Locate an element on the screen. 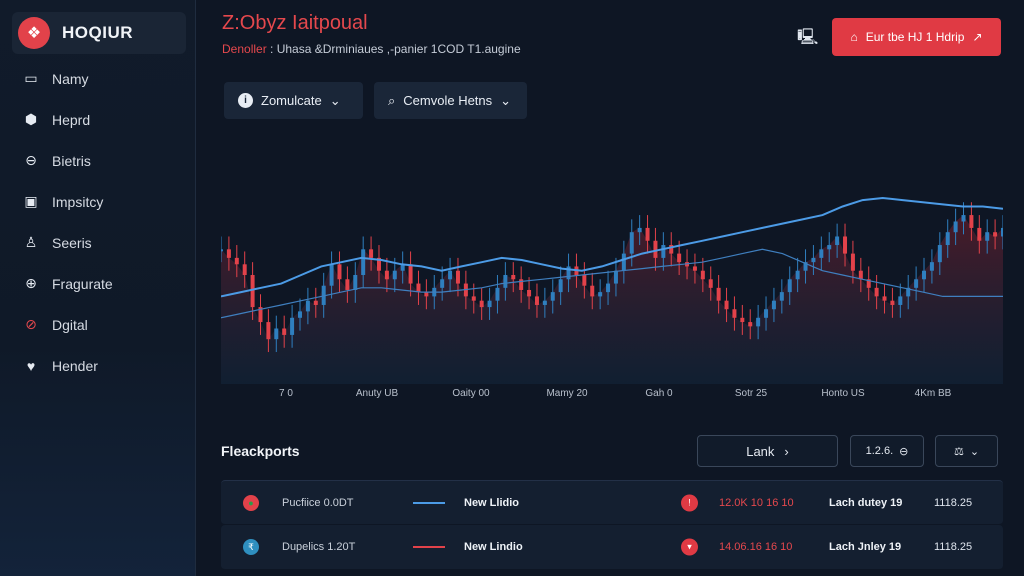 The image size is (1024, 576). image-icon: ▭ is located at coordinates (31, 78).